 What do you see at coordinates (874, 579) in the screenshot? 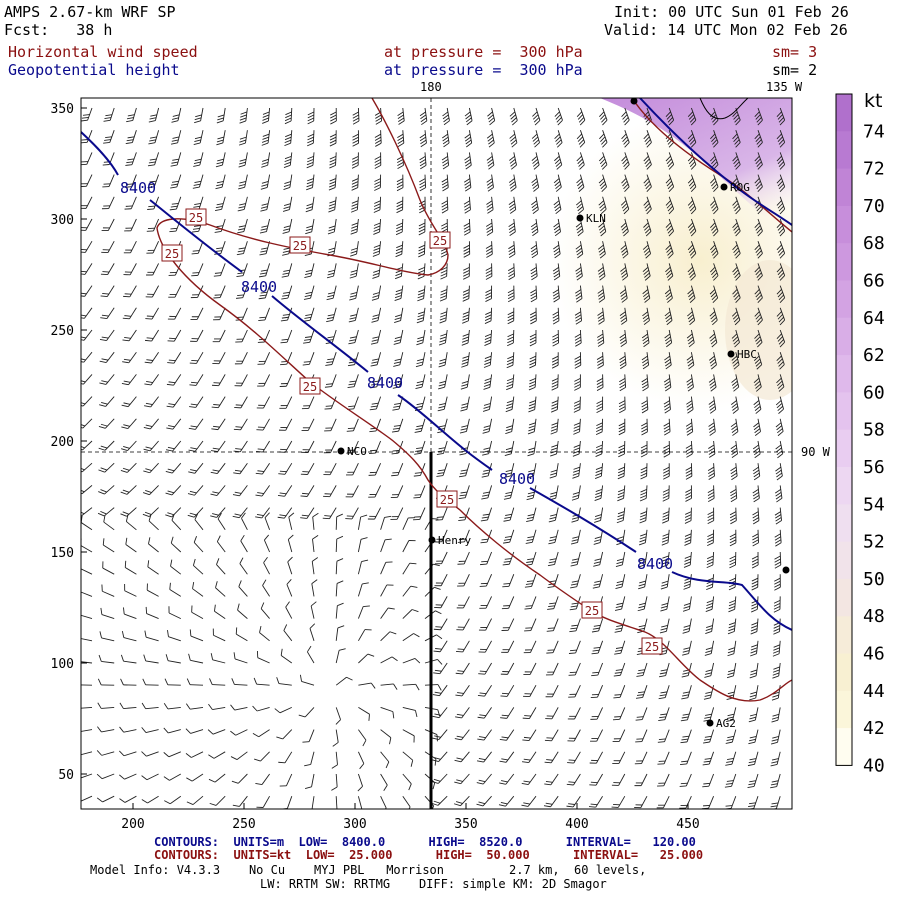
I see `colorbar-label: 50` at bounding box center [874, 579].